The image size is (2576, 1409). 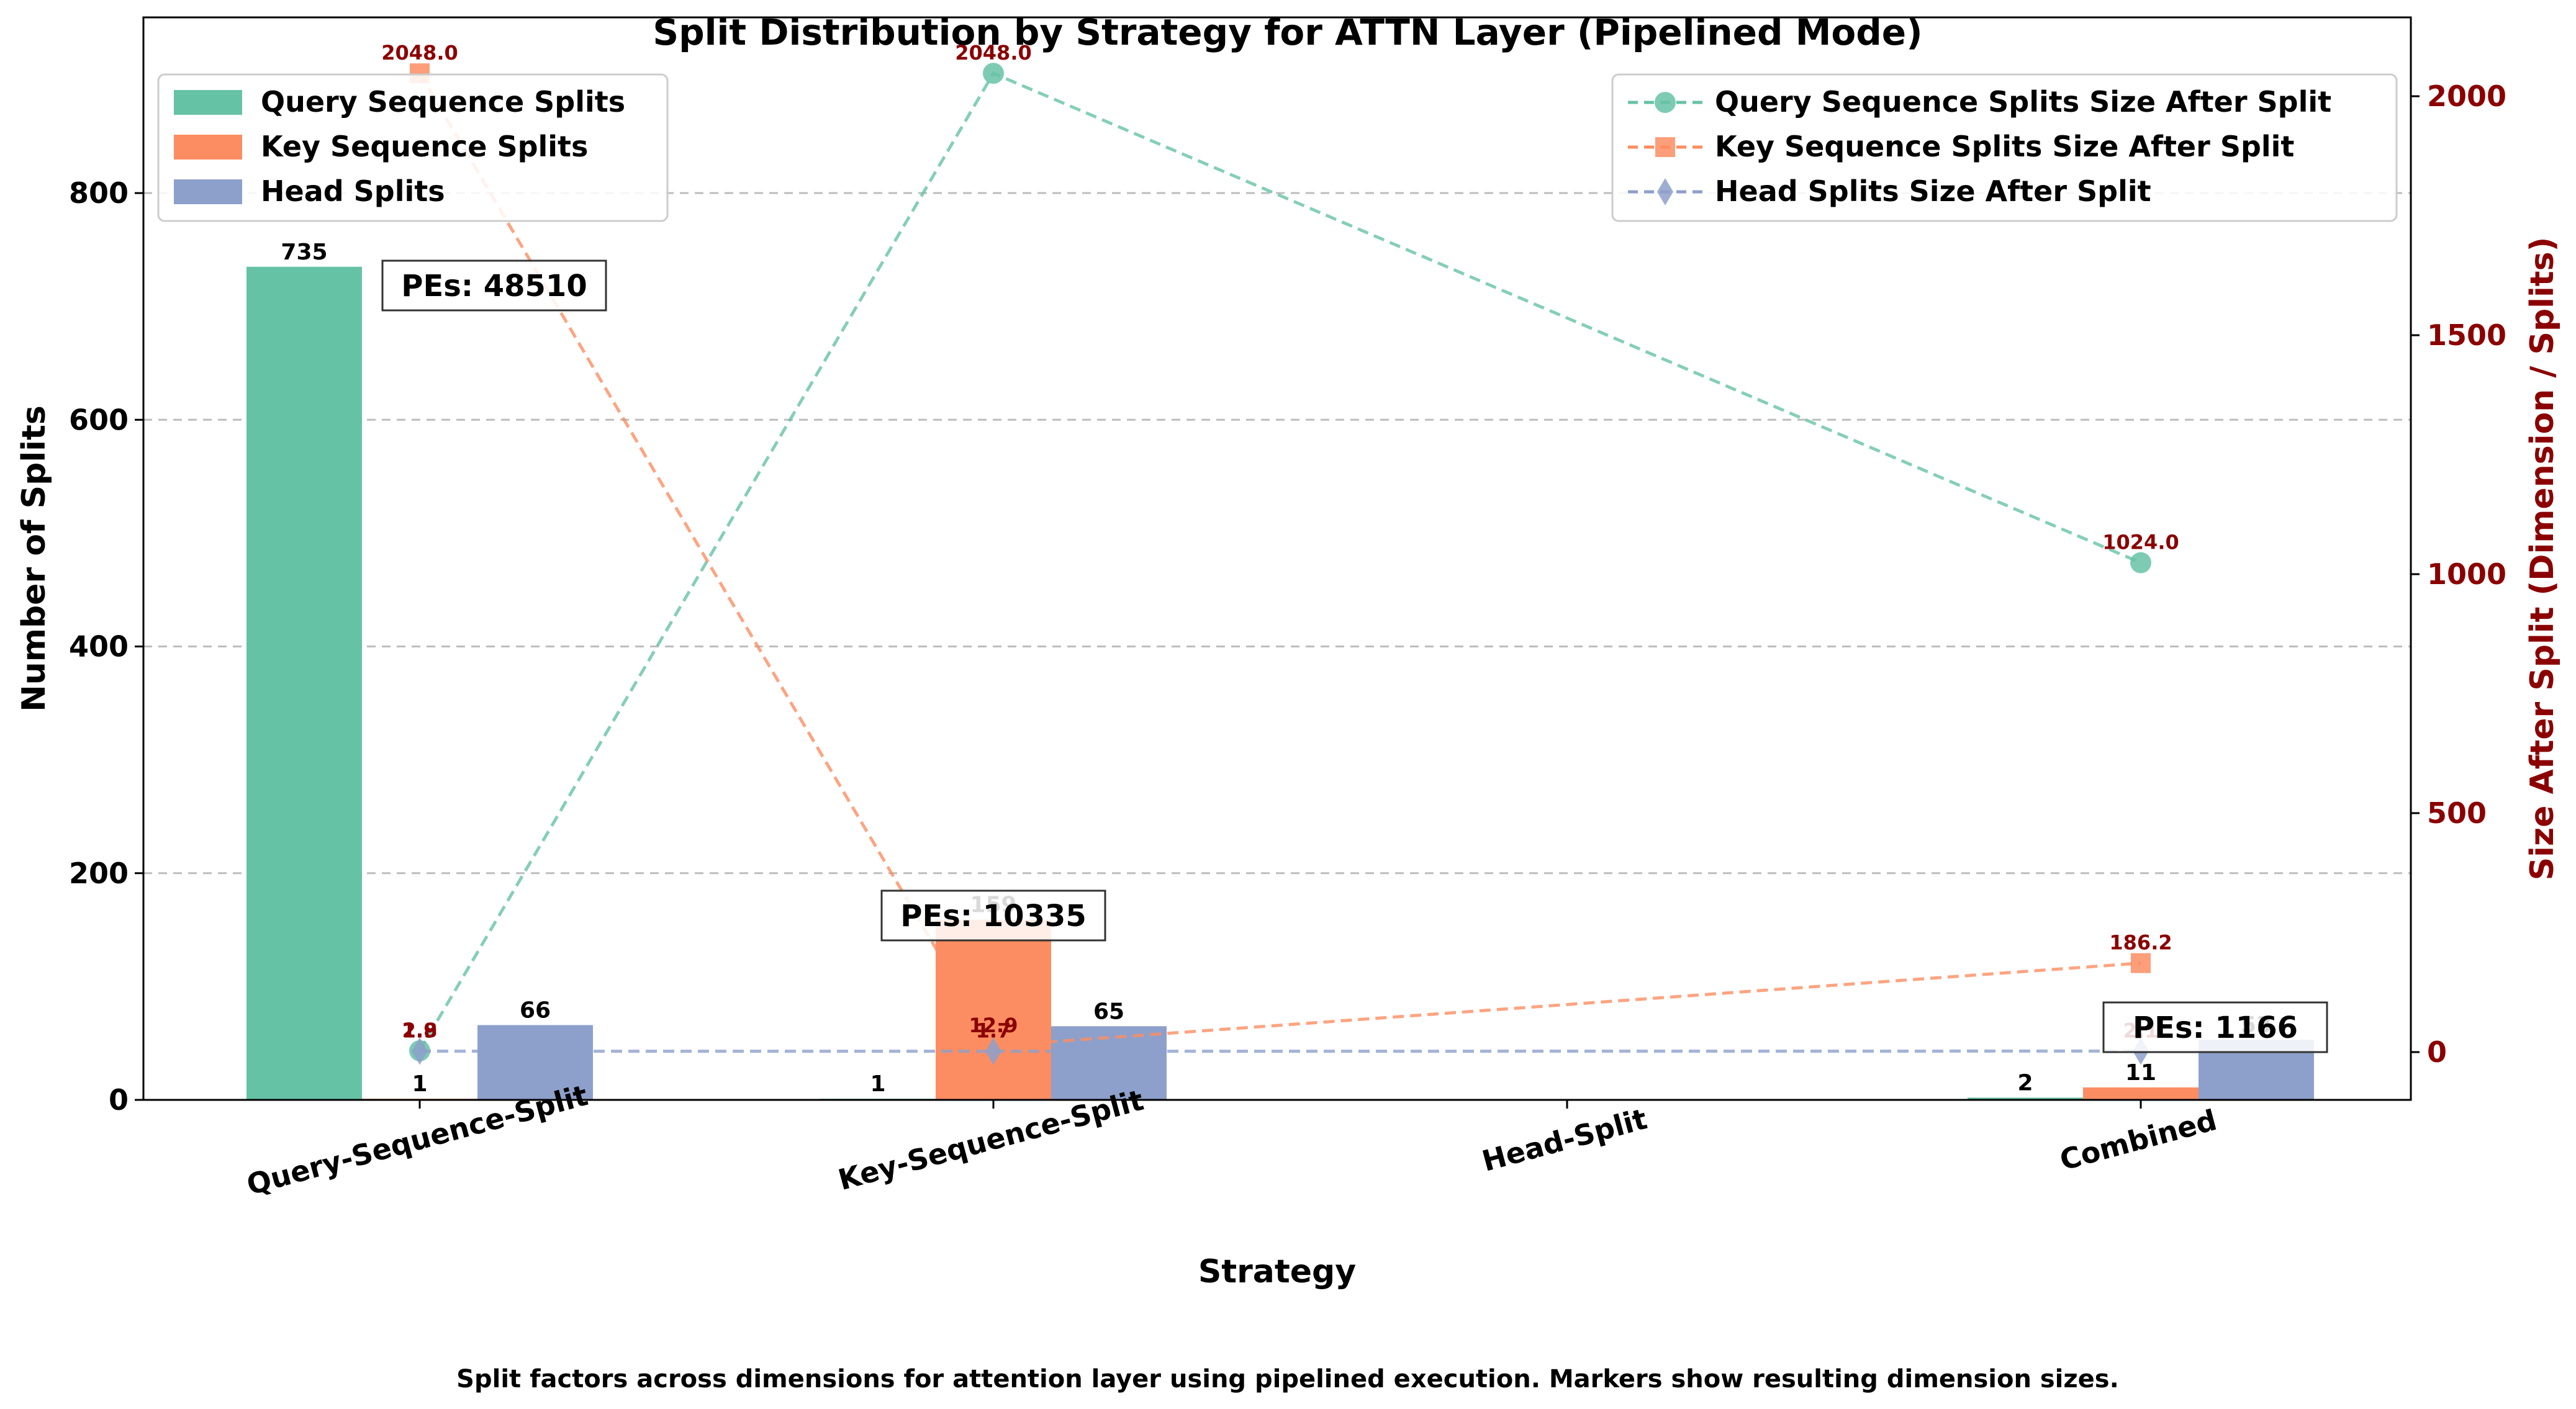 I want to click on y-axis-title: Number of Splits, so click(x=34, y=558).